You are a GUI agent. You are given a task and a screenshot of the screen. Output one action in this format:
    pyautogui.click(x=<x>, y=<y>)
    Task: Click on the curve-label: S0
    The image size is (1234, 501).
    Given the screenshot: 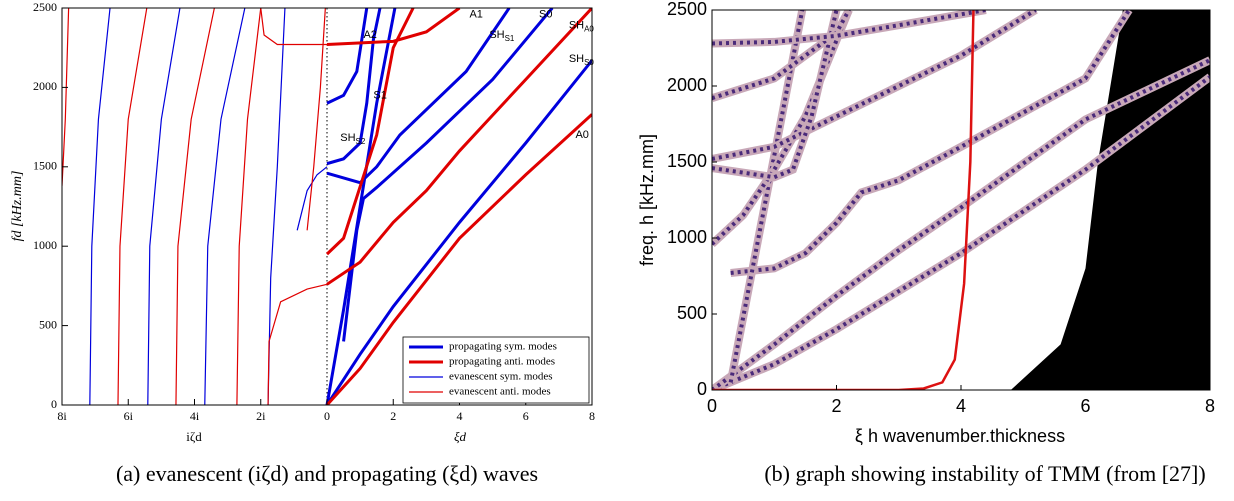 What is the action you would take?
    pyautogui.click(x=545, y=14)
    